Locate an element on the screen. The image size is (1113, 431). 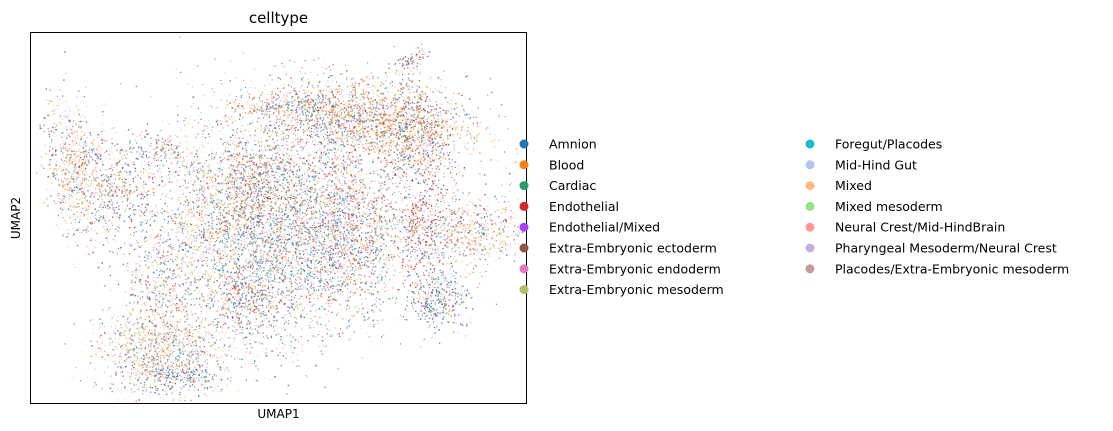
y-axis-label: UMAP2 is located at coordinates (16, 218).